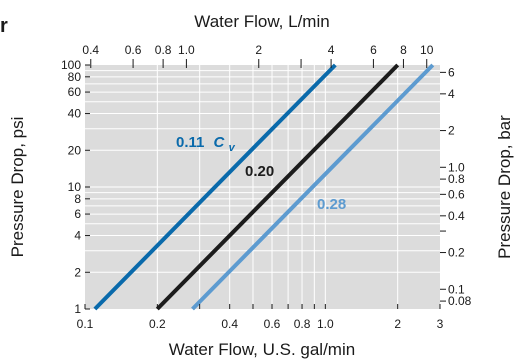 The image size is (518, 360). What do you see at coordinates (460, 301) in the screenshot?
I see `right-axis-tick-label: 0.08` at bounding box center [460, 301].